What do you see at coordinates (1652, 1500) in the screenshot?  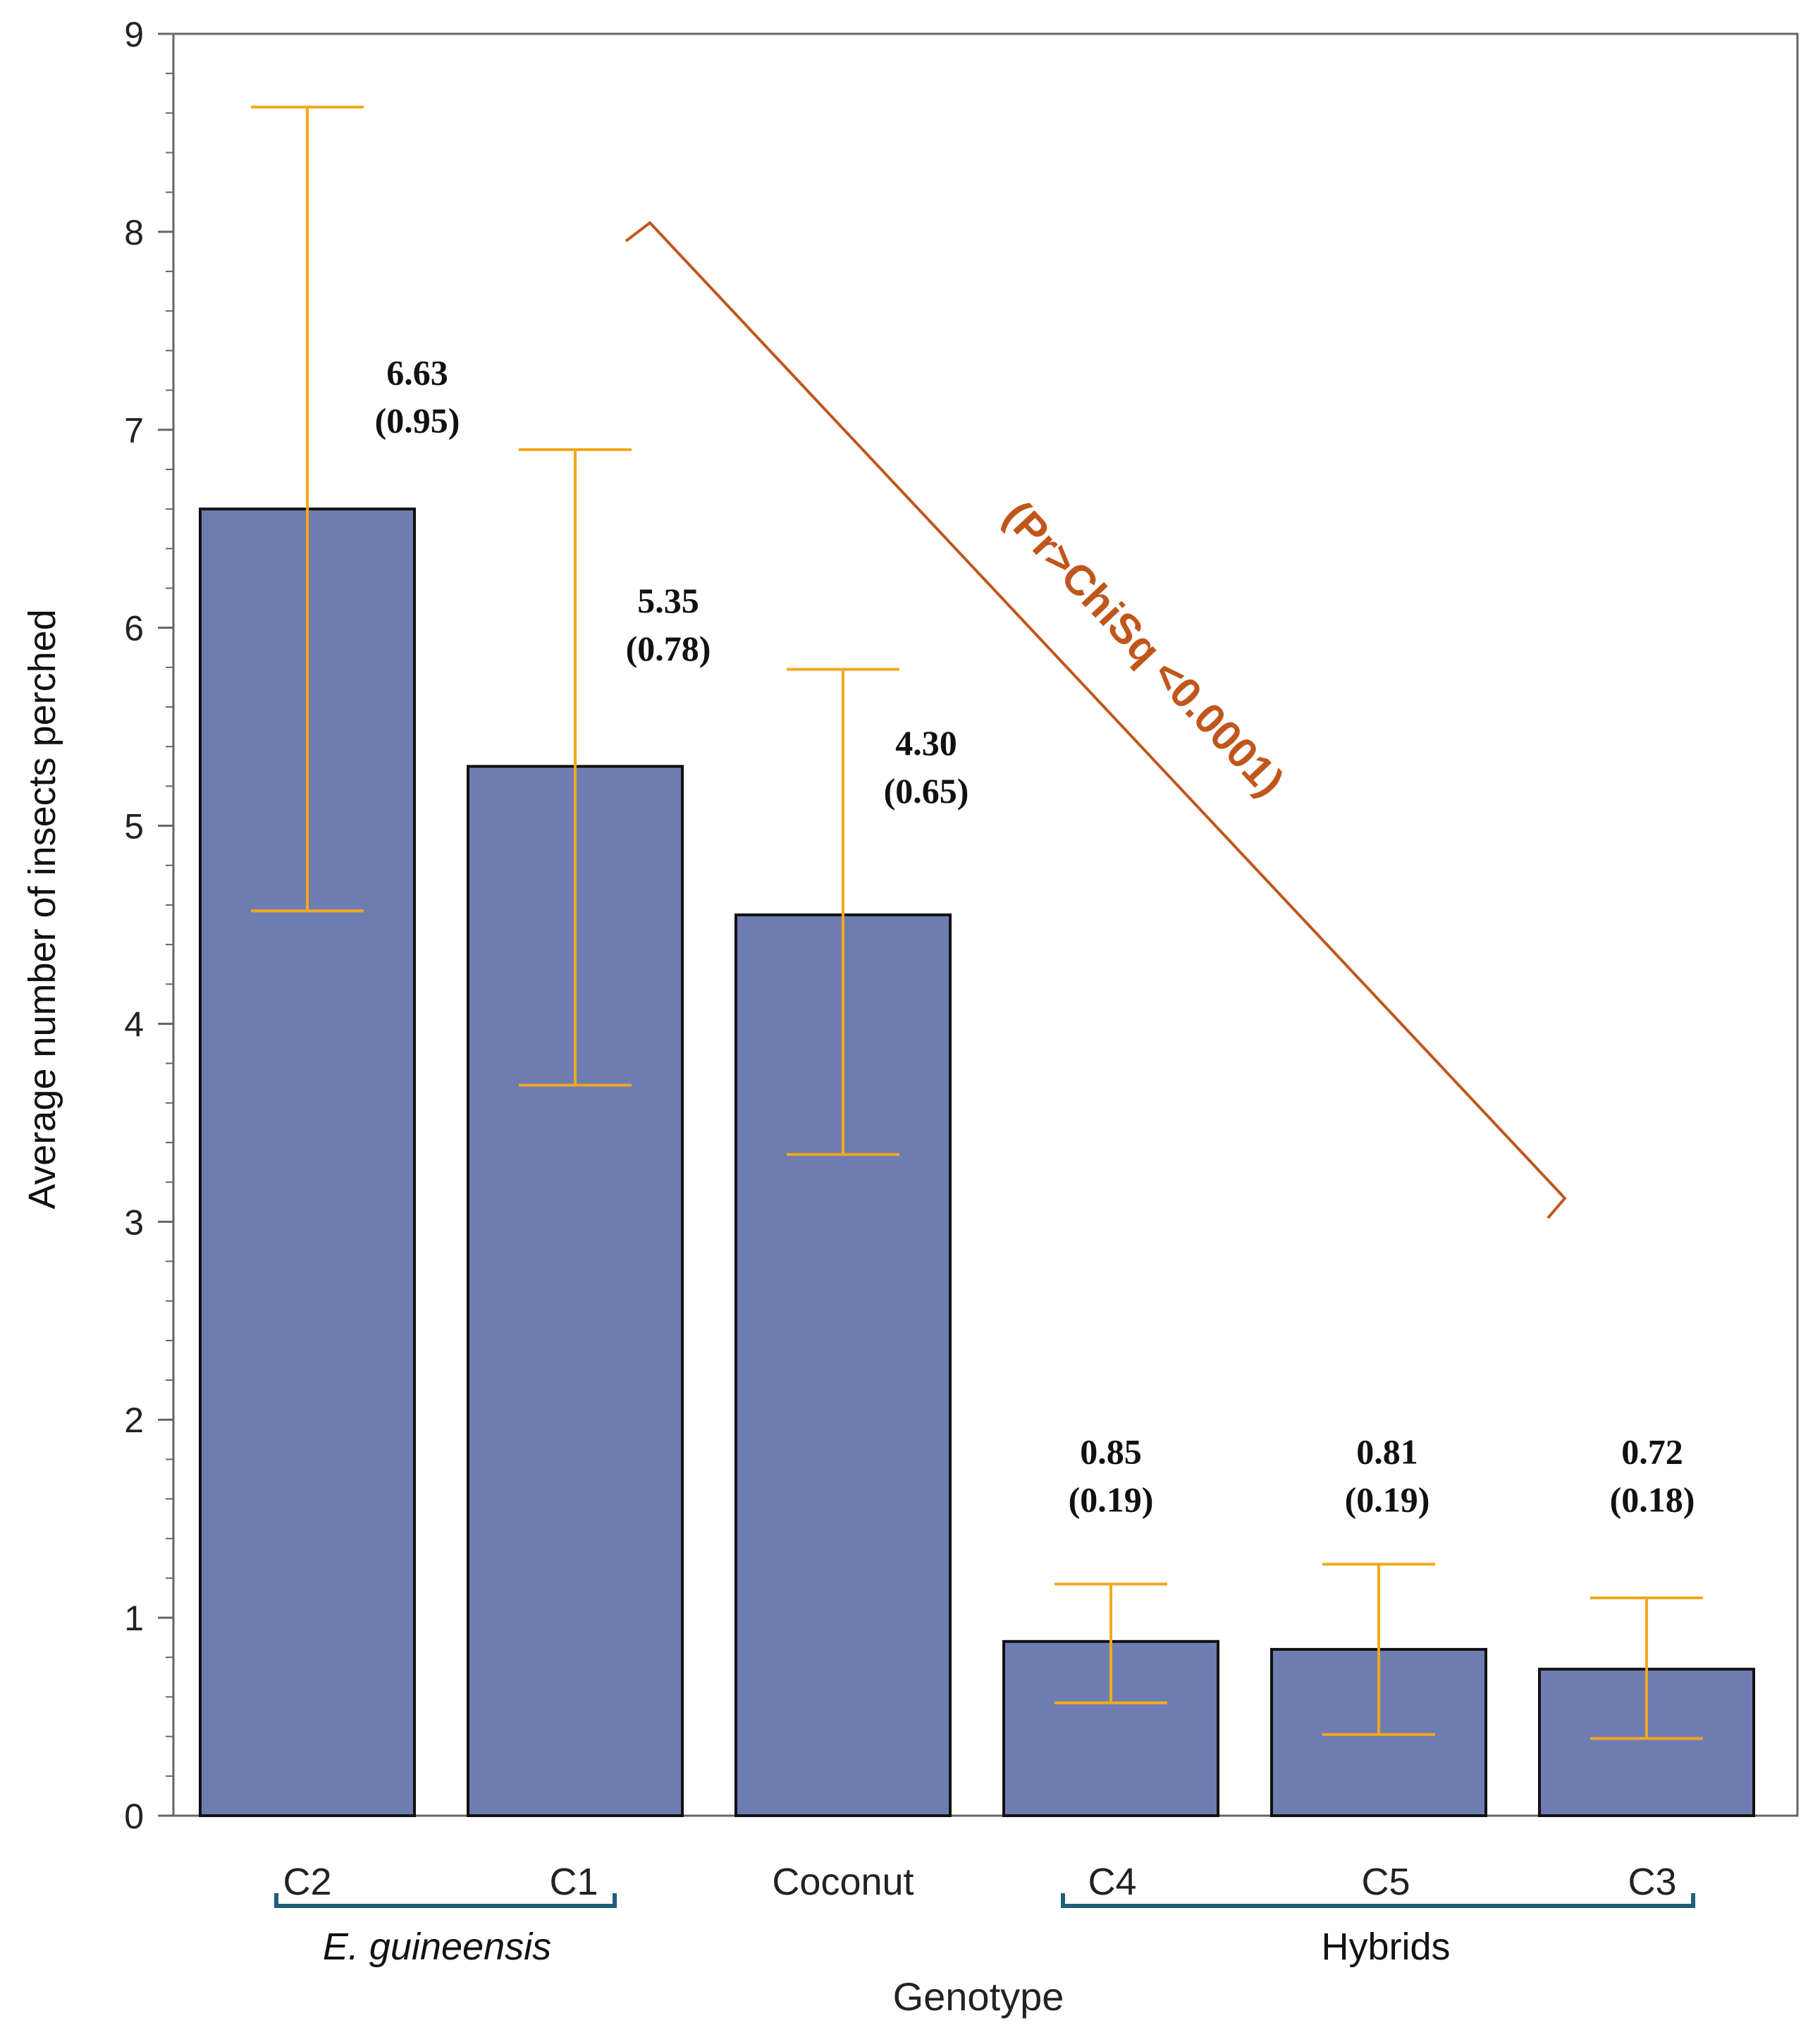 I see `data-label-se: (0.18)` at bounding box center [1652, 1500].